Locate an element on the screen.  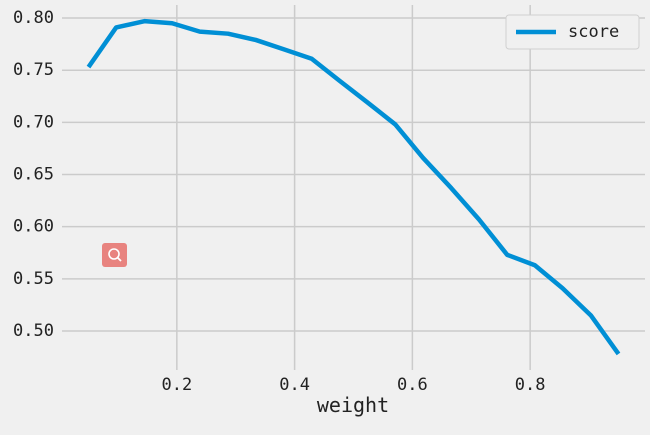
zoom-icon is located at coordinates (114, 255).